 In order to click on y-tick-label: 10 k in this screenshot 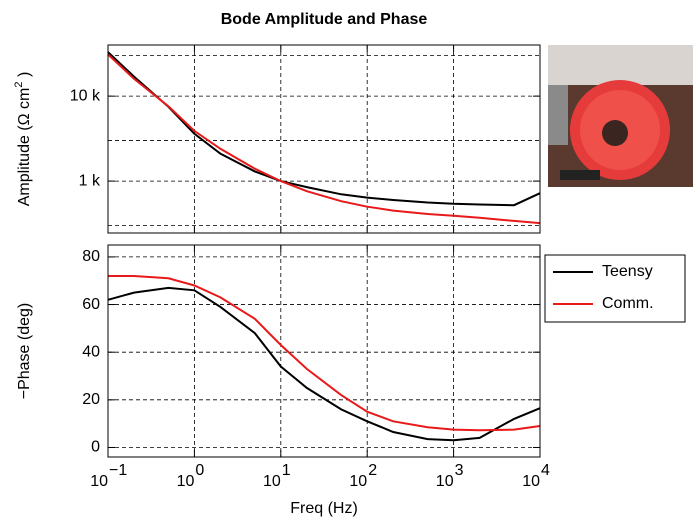, I will do `click(85, 95)`.